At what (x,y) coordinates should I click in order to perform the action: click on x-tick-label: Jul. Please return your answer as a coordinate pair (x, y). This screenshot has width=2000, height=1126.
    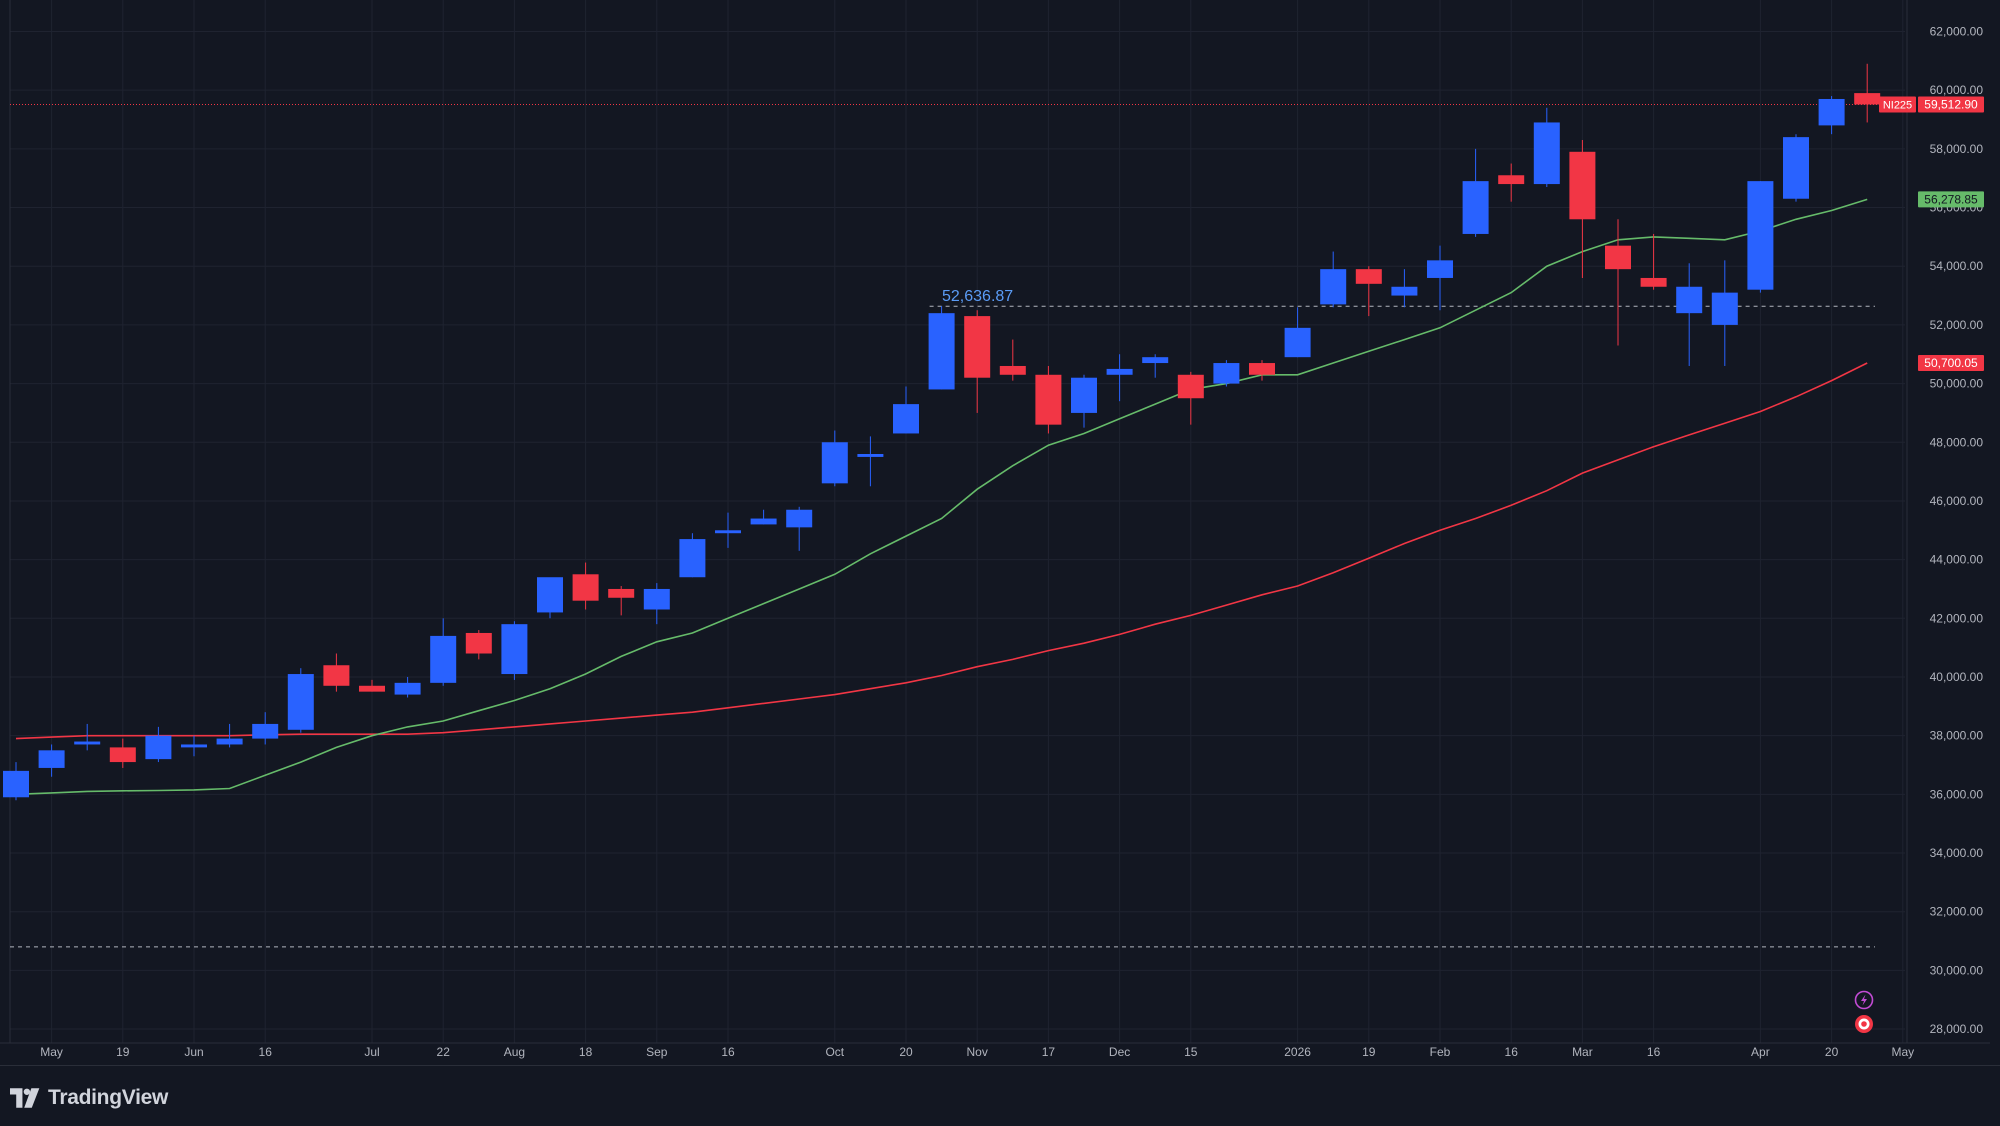
    Looking at the image, I should click on (371, 1052).